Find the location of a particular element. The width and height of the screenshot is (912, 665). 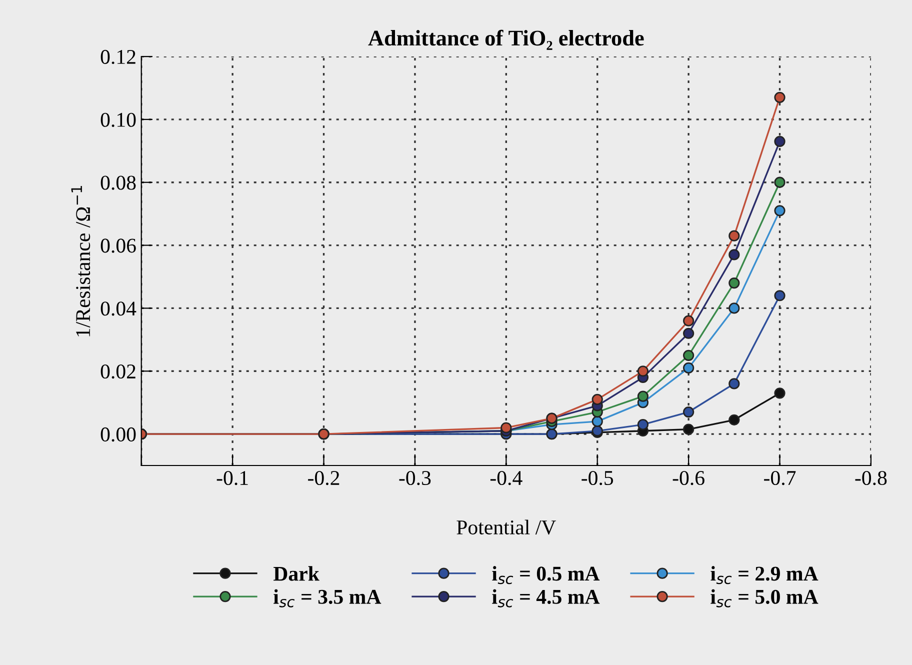

legend-label: i$_{sc}$ = 3.5 mA is located at coordinates (328, 598).